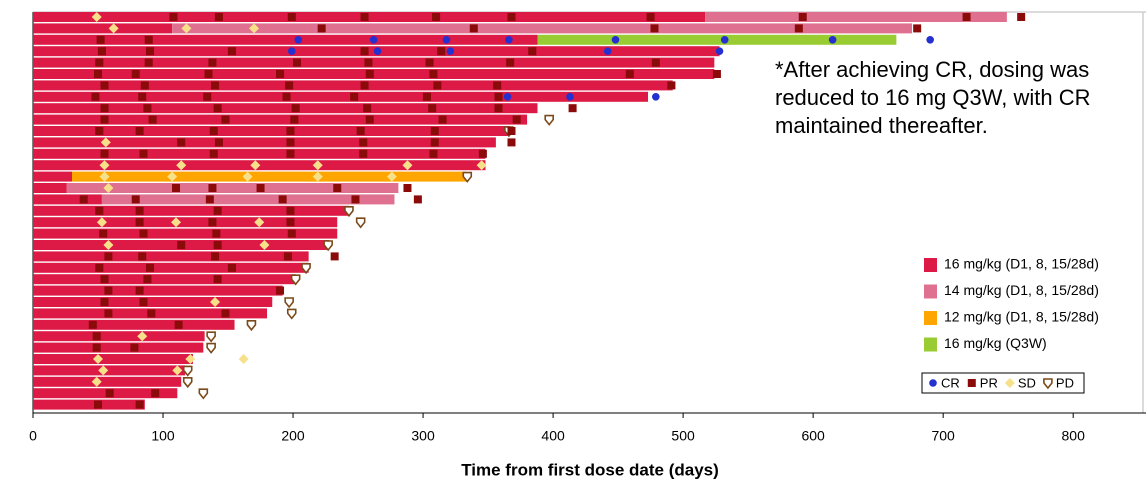 Image resolution: width=1146 pixels, height=501 pixels. What do you see at coordinates (950, 382) in the screenshot?
I see `legend-label: CR` at bounding box center [950, 382].